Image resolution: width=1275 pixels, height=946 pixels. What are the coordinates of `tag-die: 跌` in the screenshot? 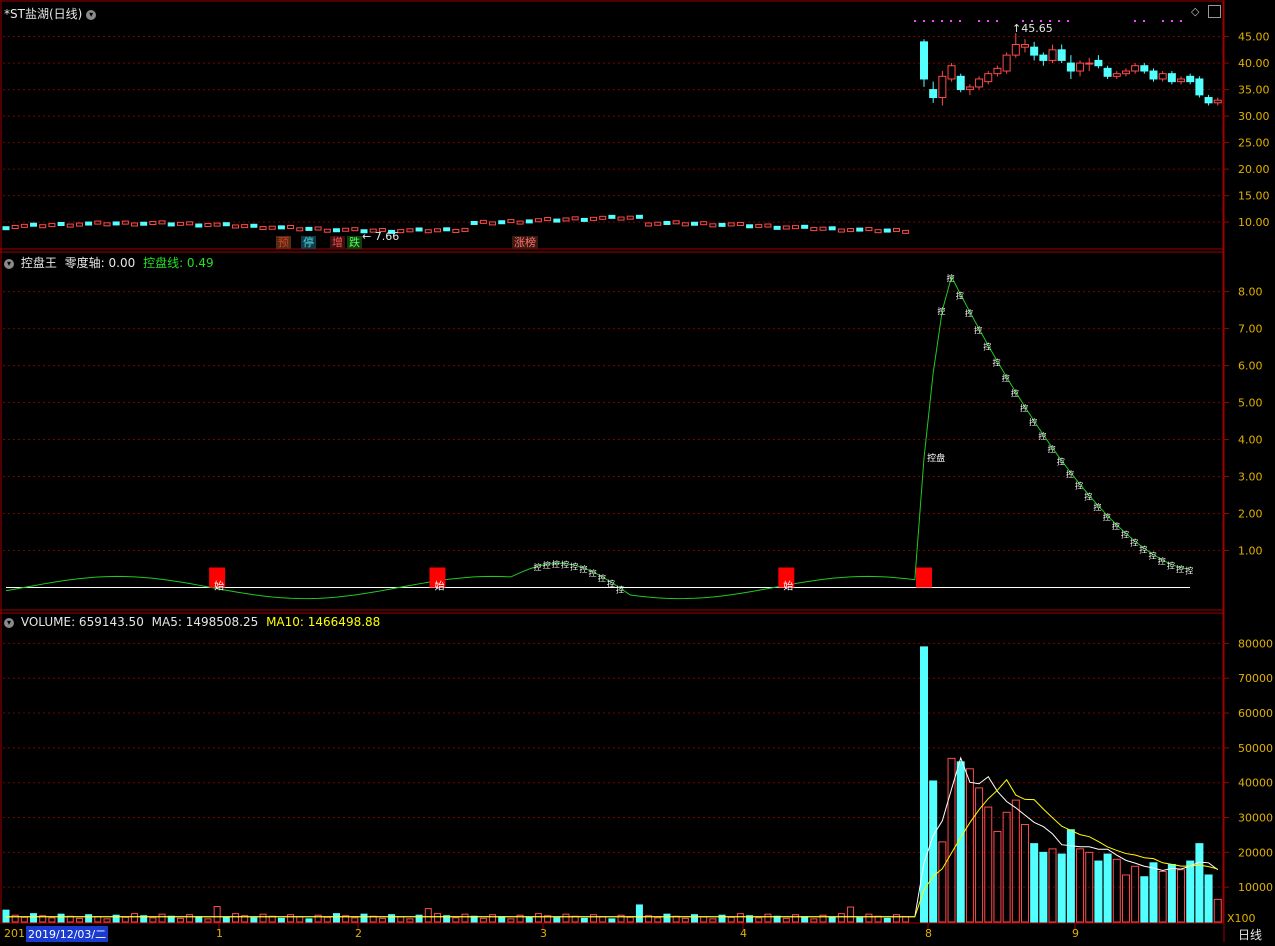 It's located at (354, 242).